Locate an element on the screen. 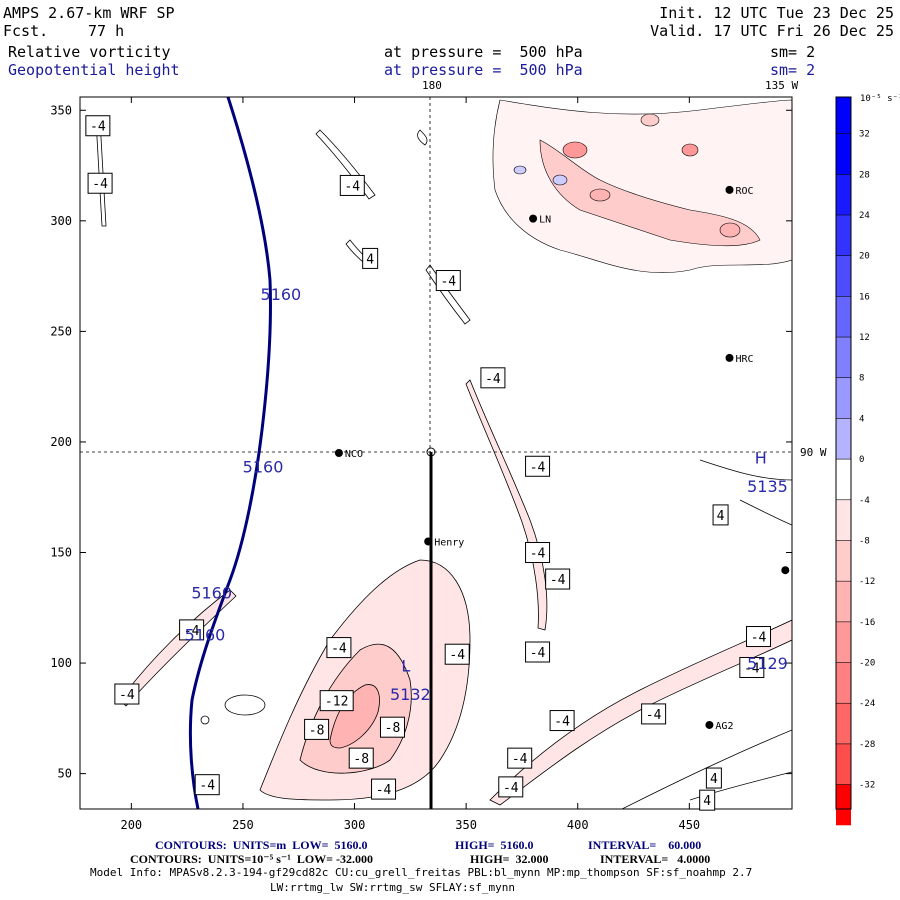 This screenshot has width=900, height=900. field2-name: Geopotential height is located at coordinates (94, 70).